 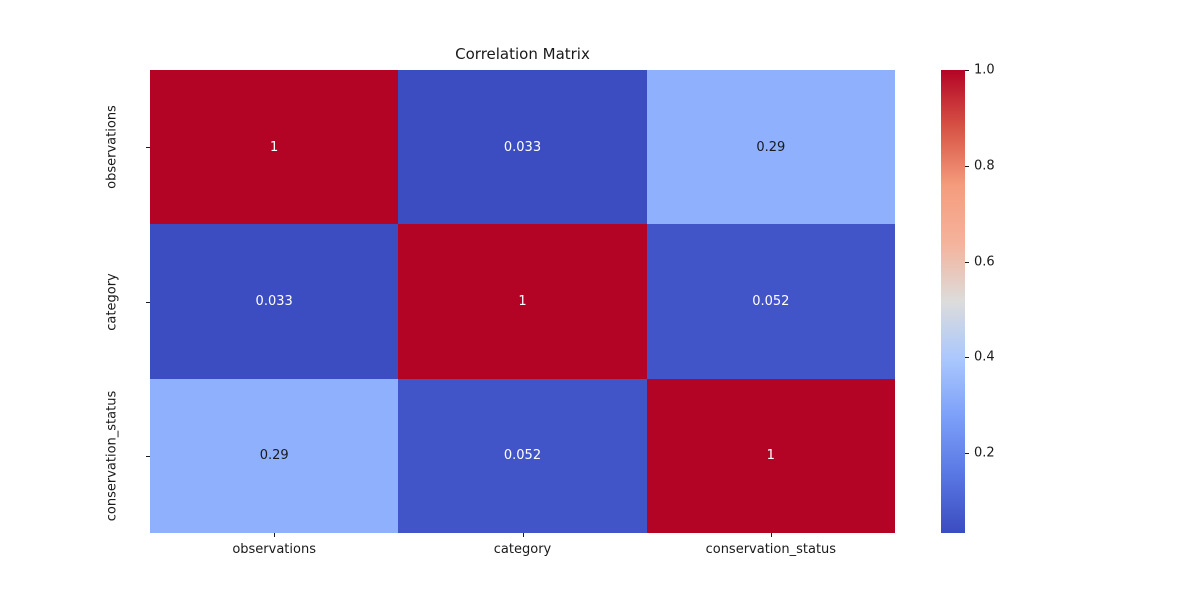 I want to click on y-axis-label: observations, so click(x=112, y=147).